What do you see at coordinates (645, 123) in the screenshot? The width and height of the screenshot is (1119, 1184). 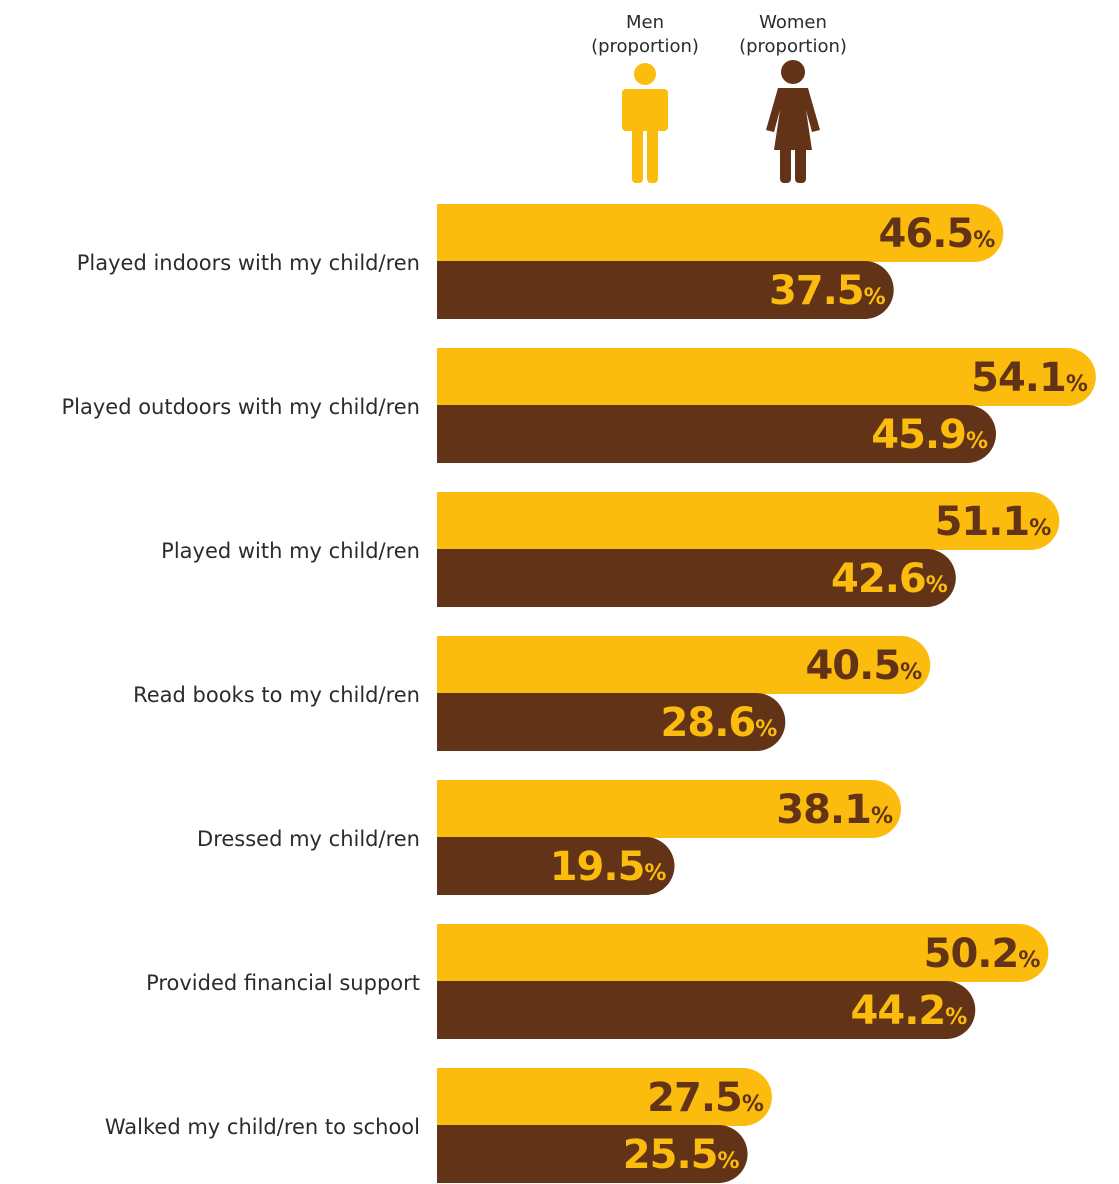 I see `man-icon` at bounding box center [645, 123].